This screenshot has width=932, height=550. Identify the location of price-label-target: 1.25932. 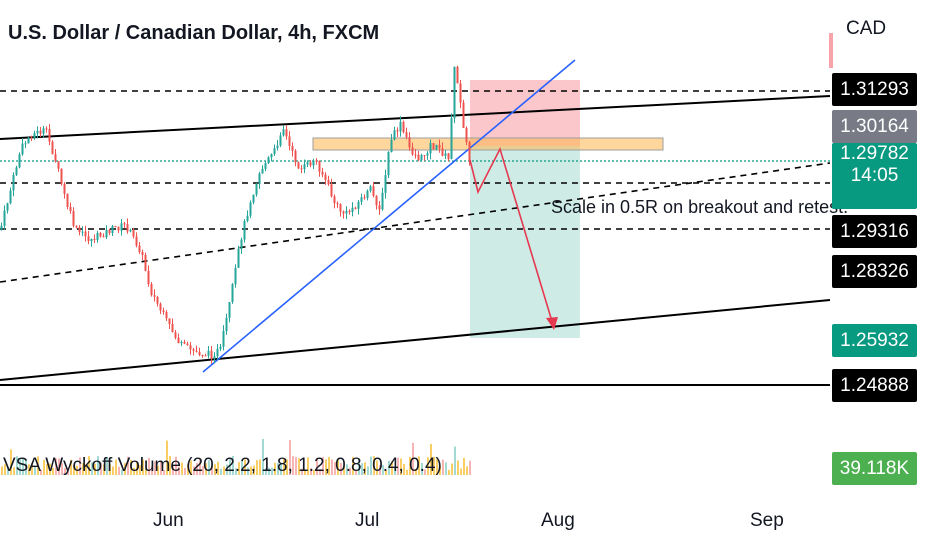
(874, 340).